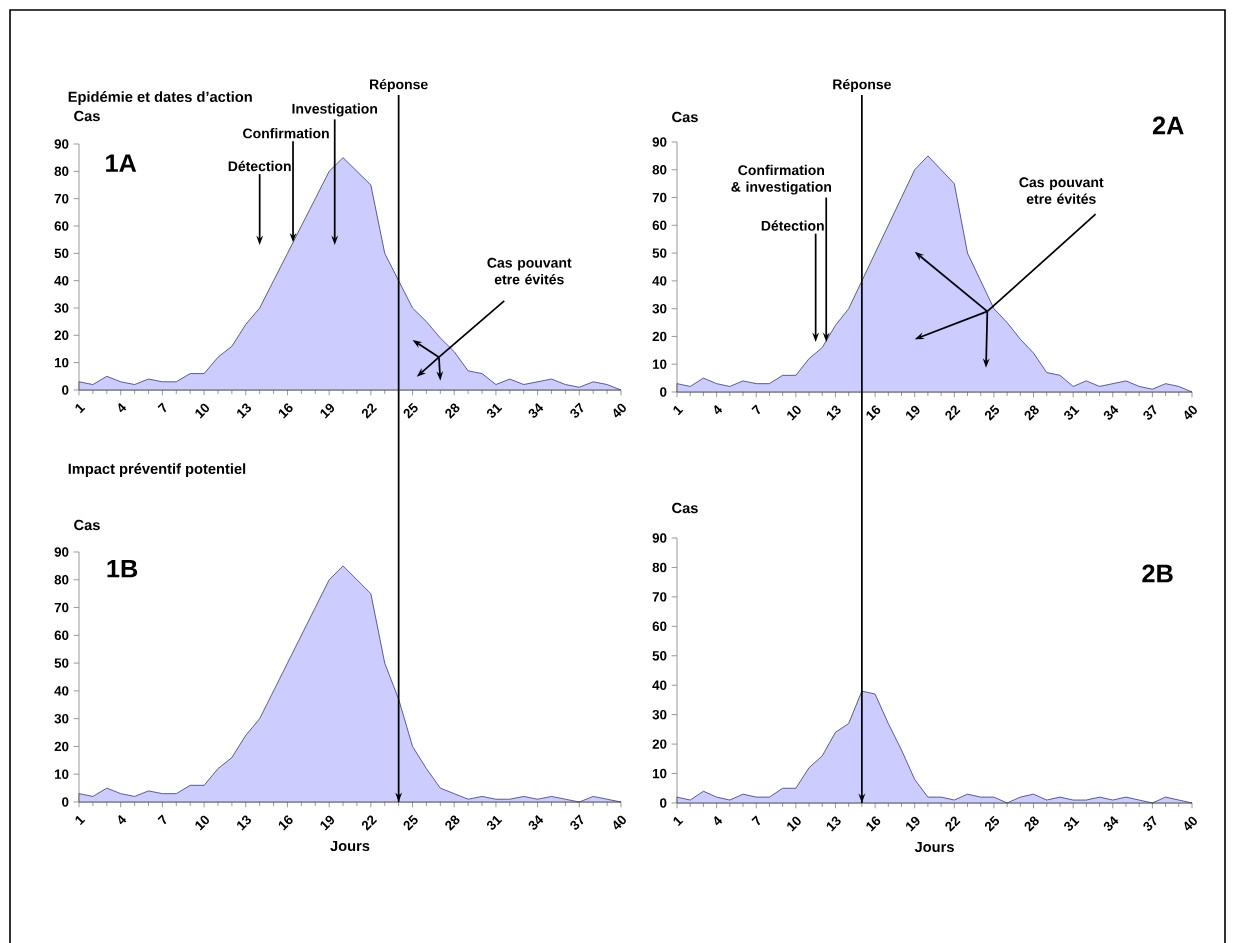 The image size is (1233, 943). What do you see at coordinates (121, 163) in the screenshot?
I see `annotation: 1A` at bounding box center [121, 163].